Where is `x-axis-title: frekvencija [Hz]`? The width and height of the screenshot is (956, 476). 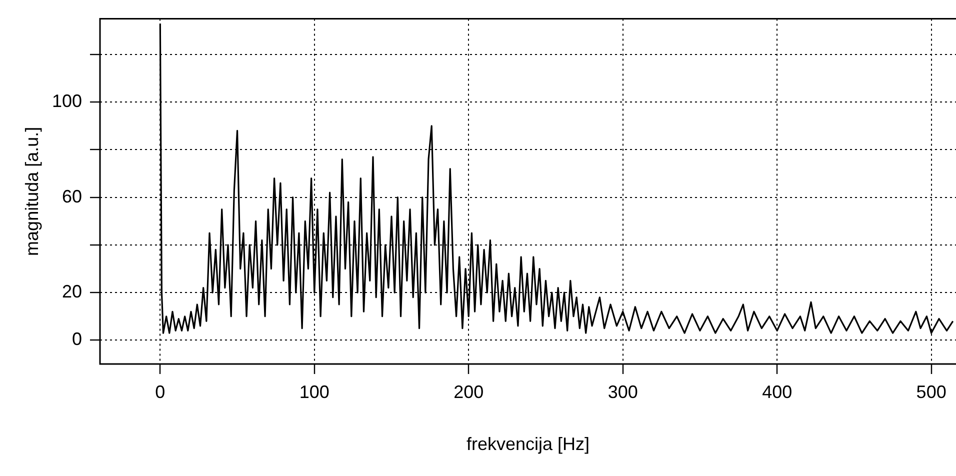
x-axis-title: frekvencija [Hz] is located at coordinates (528, 444).